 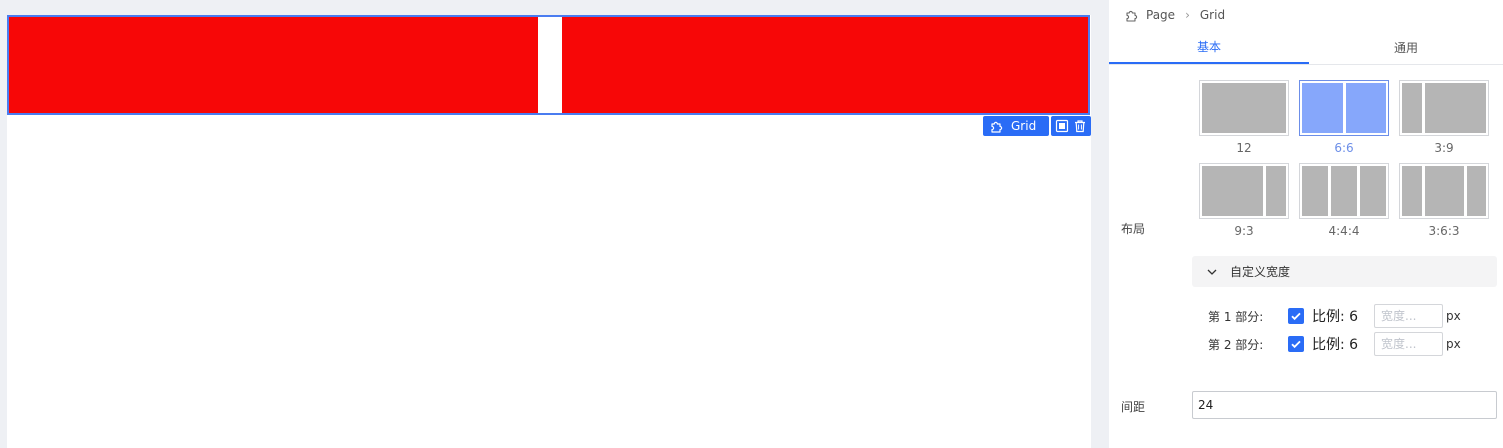 I want to click on layout-caption: 6:6, so click(x=1344, y=148).